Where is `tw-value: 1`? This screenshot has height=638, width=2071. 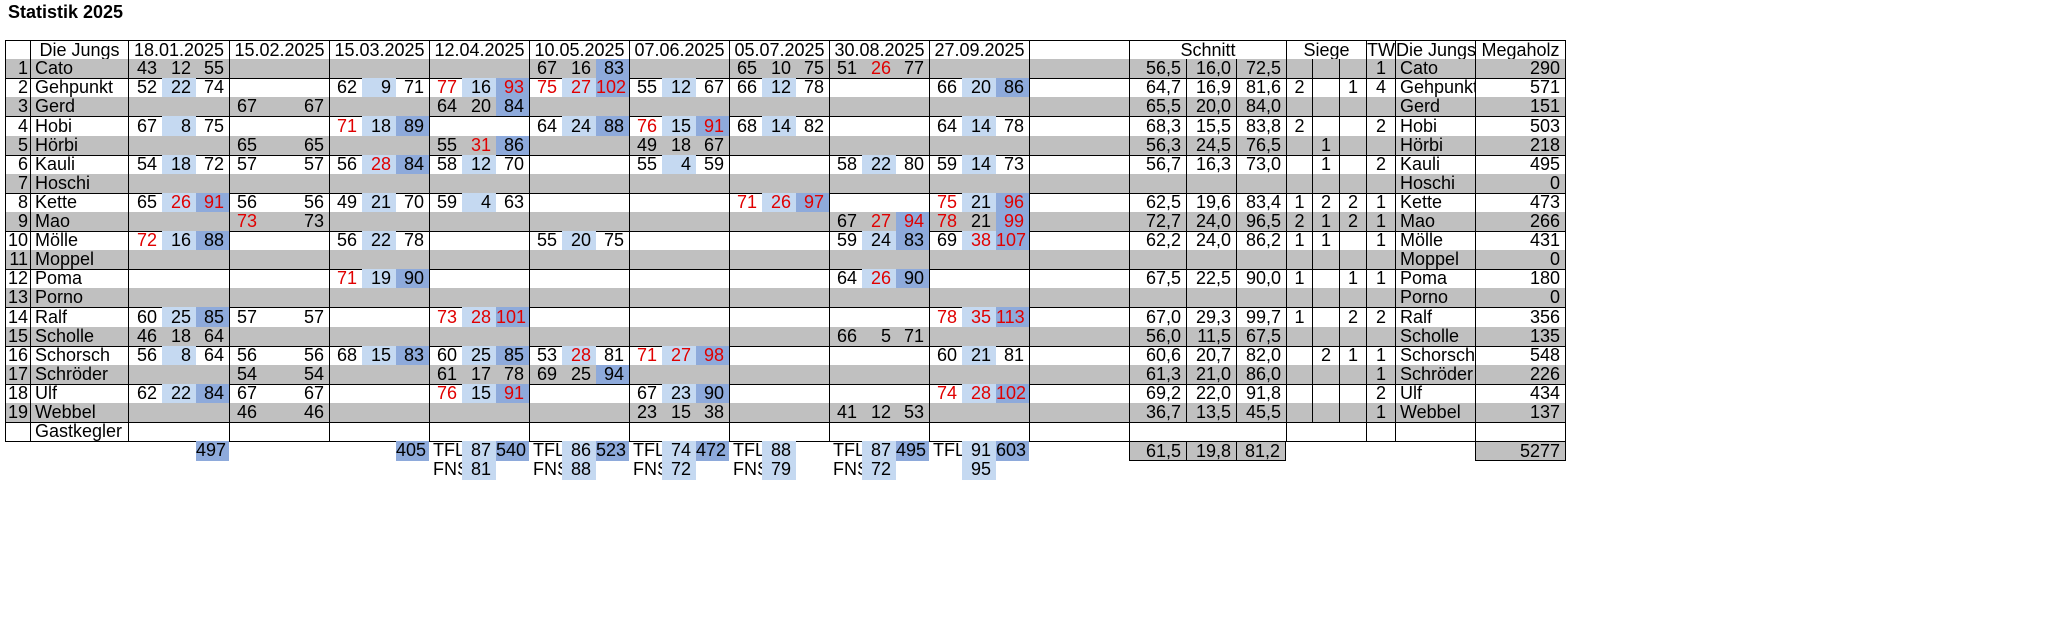 tw-value: 1 is located at coordinates (1380, 241).